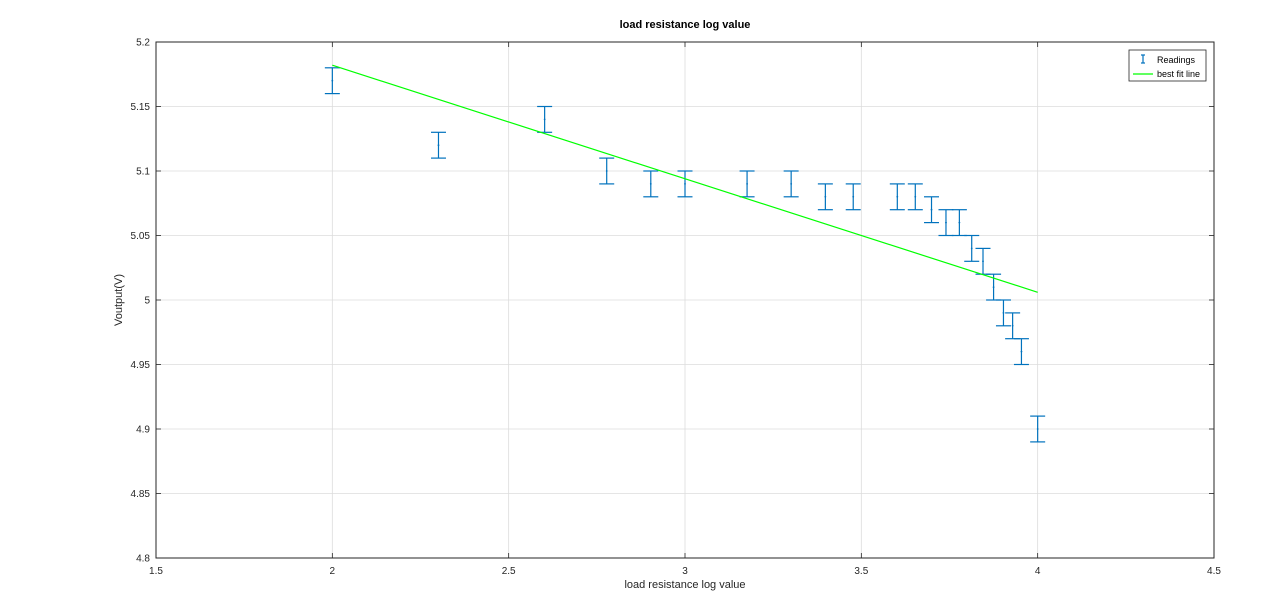  Describe the element at coordinates (141, 236) in the screenshot. I see `y-tick-label: 5.05` at that location.